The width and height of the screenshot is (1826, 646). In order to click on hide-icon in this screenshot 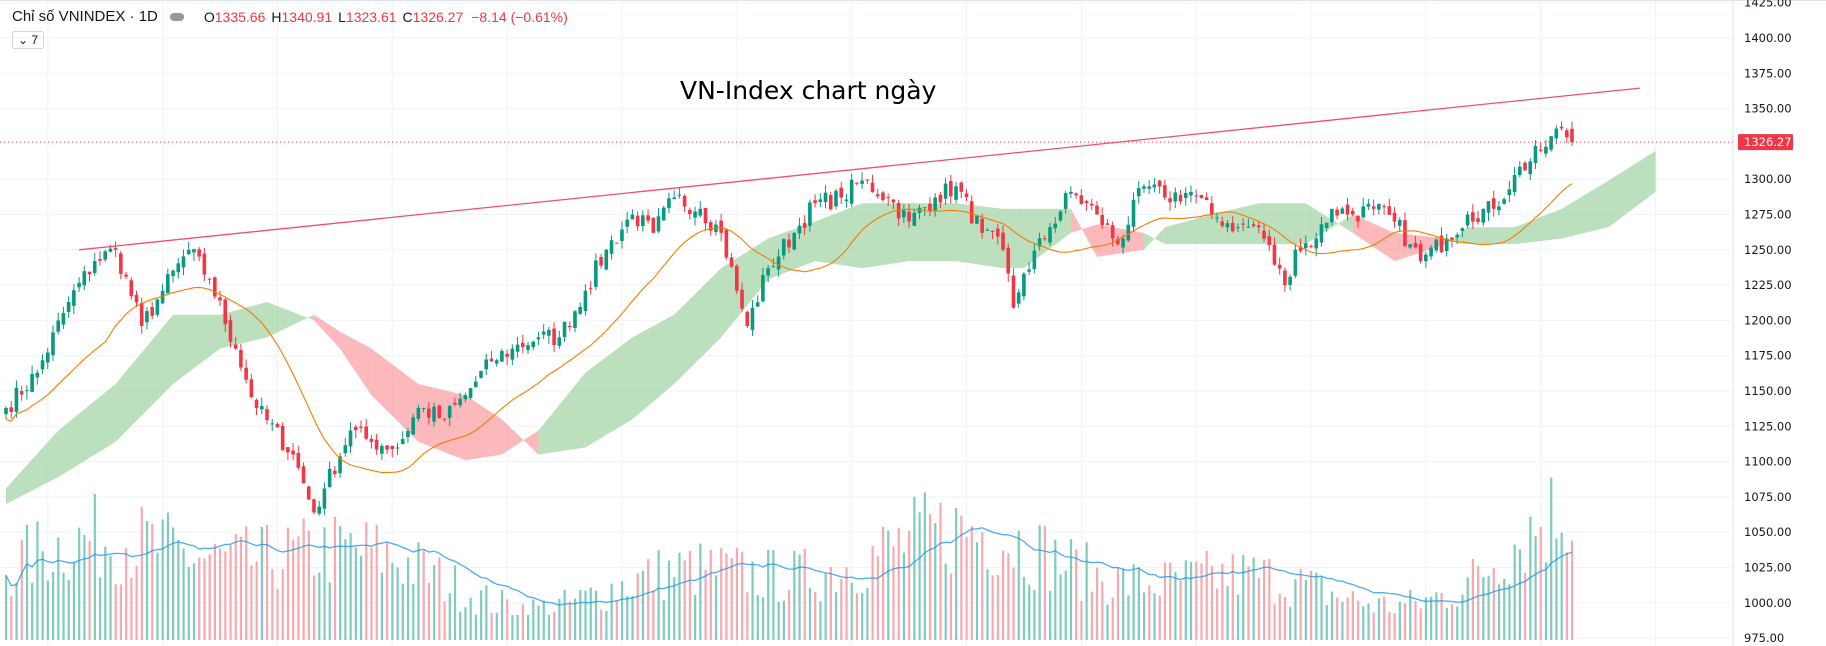, I will do `click(176, 16)`.